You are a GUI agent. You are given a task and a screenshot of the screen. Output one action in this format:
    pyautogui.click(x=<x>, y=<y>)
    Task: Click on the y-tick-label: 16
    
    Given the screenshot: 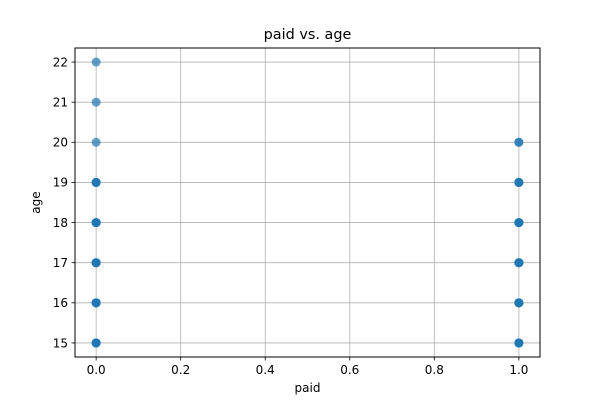 What is the action you would take?
    pyautogui.click(x=60, y=303)
    